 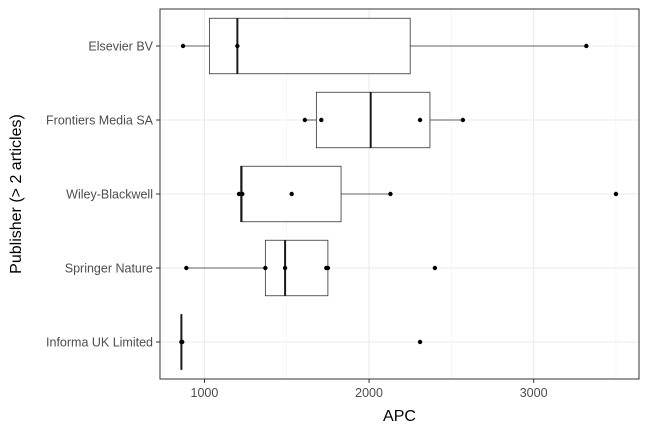 I want to click on x-tick-label: 2000, so click(x=369, y=393).